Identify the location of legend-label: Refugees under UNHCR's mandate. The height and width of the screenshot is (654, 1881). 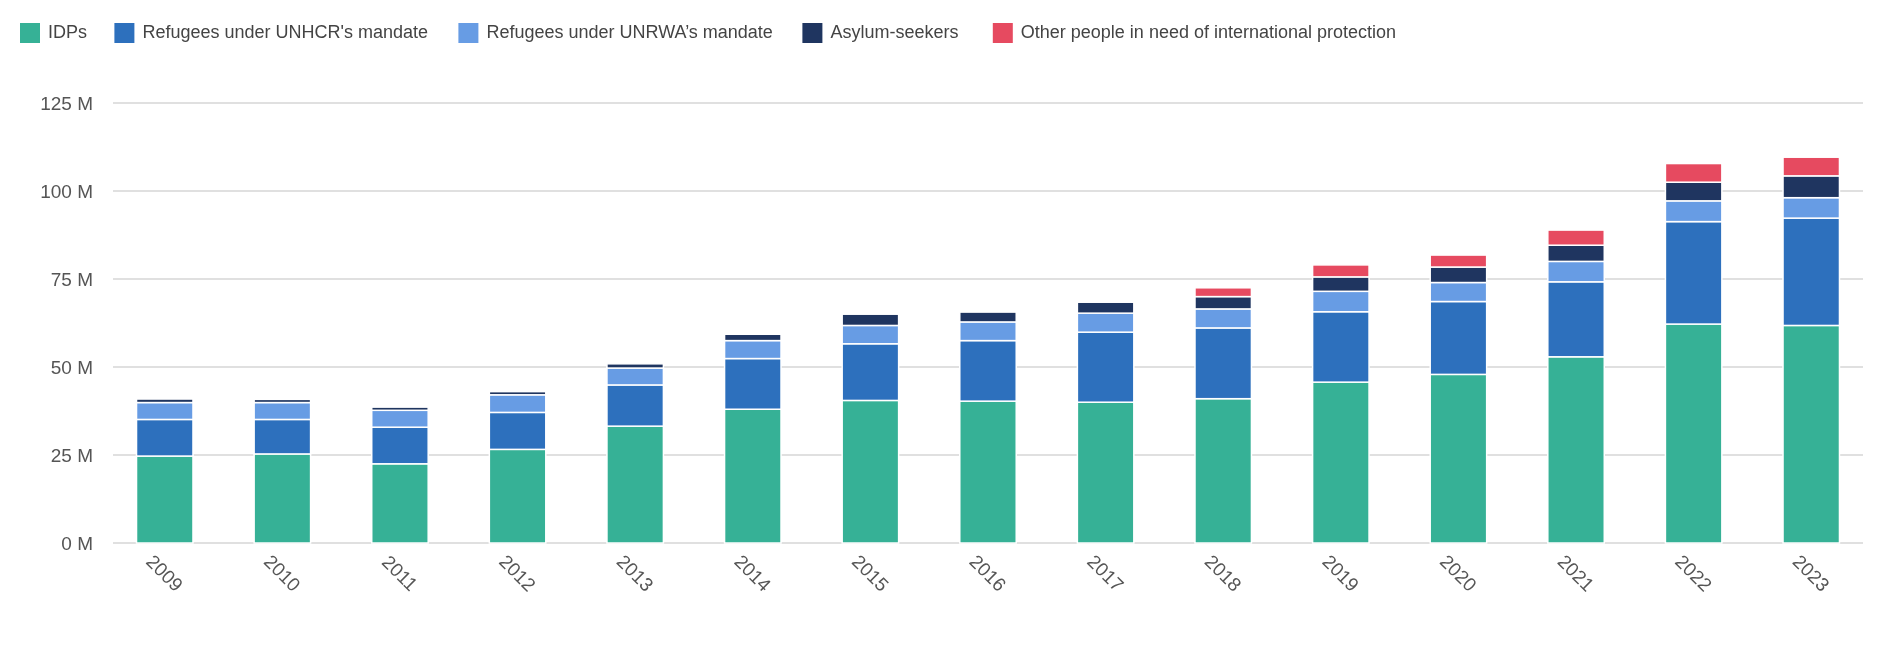
(285, 32).